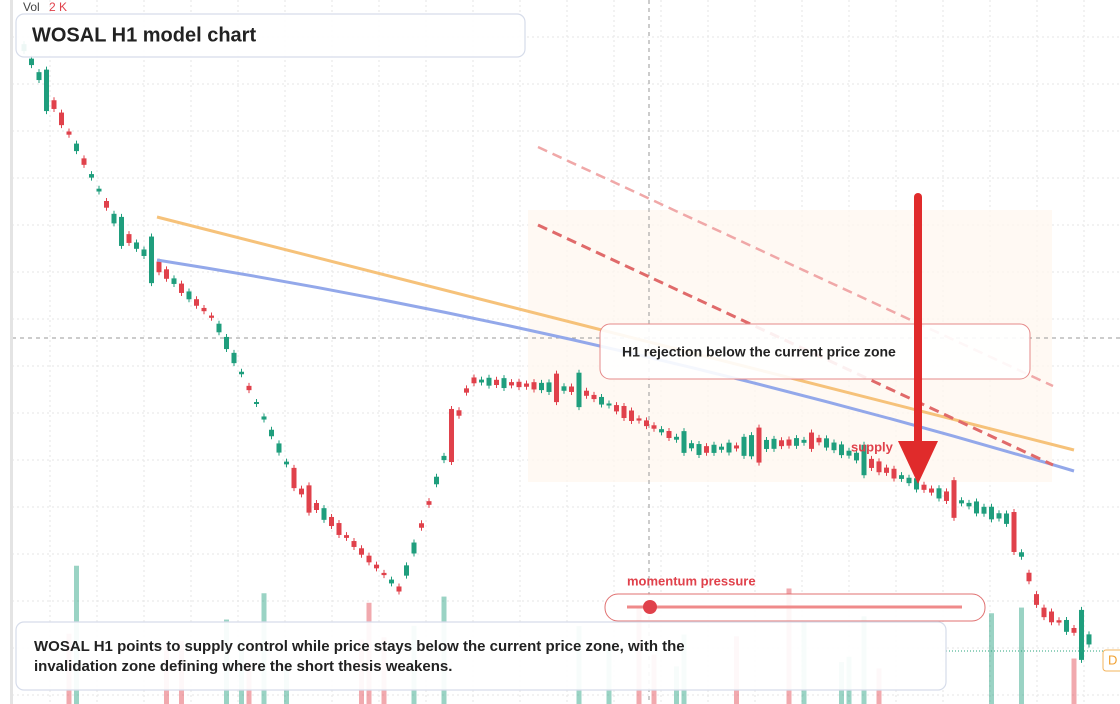 The image size is (1120, 704). What do you see at coordinates (991, 658) in the screenshot?
I see `volume-bar` at bounding box center [991, 658].